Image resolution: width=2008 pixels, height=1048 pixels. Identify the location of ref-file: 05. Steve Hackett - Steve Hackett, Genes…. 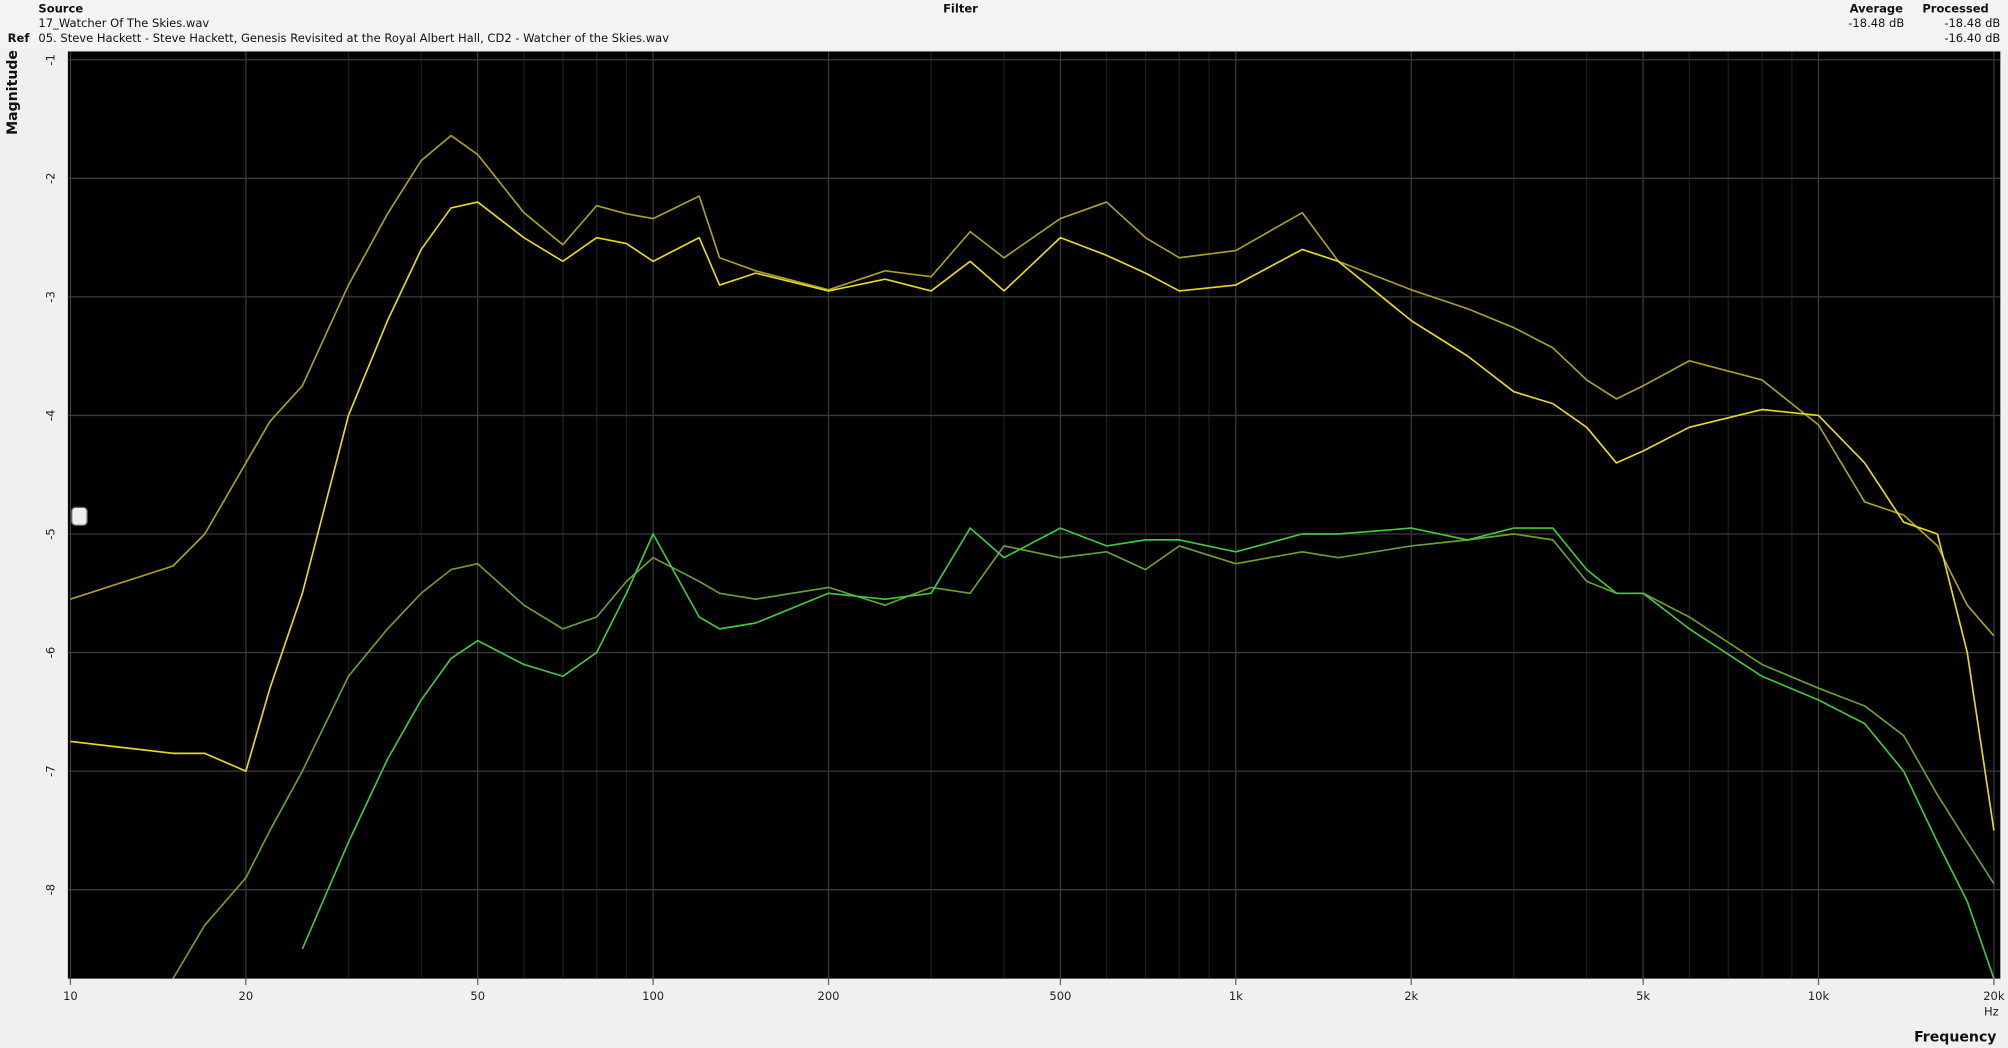
(353, 38).